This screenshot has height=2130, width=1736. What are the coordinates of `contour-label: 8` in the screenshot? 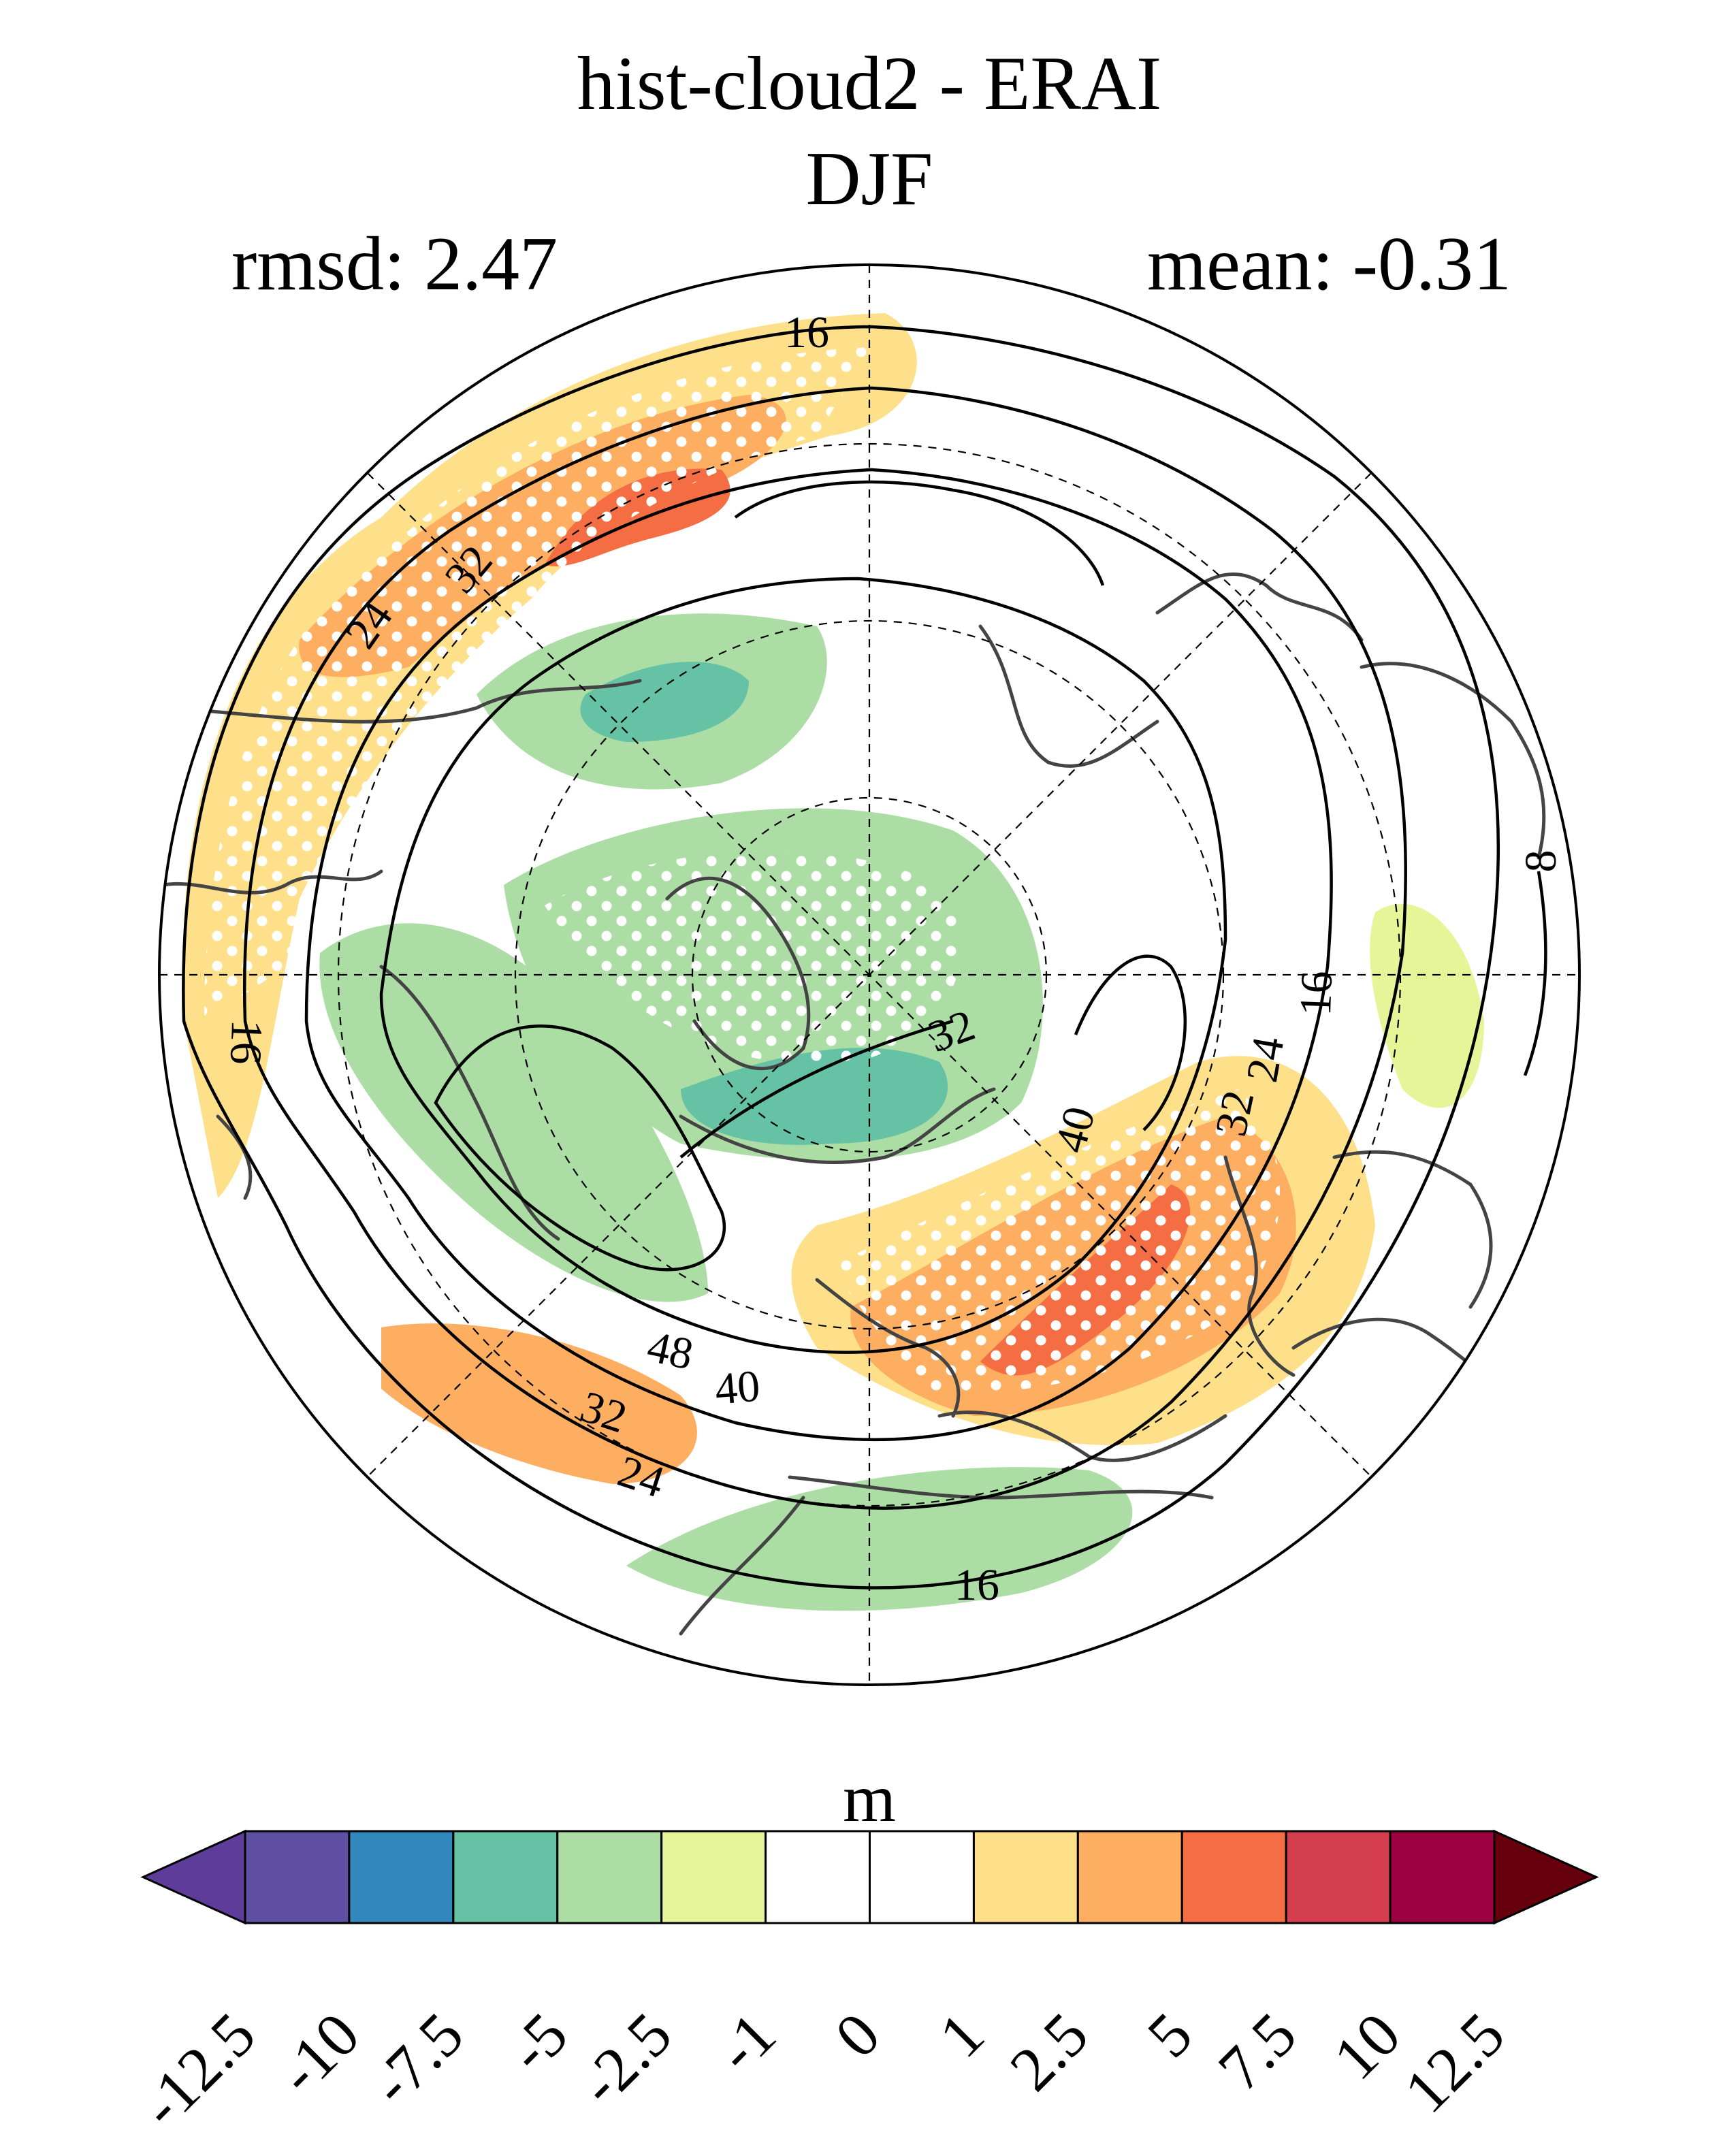 It's located at (1541, 861).